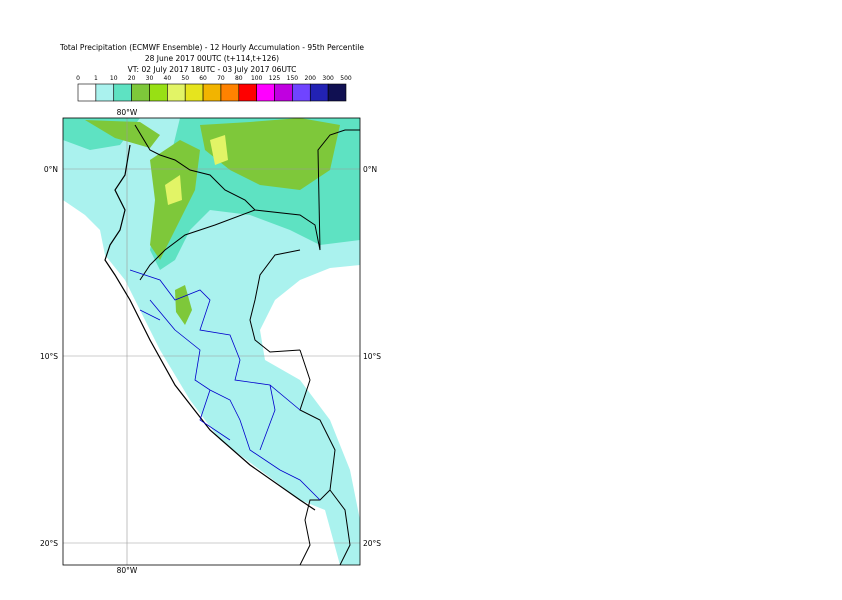  Describe the element at coordinates (328, 78) in the screenshot. I see `legend-label: 300` at that location.